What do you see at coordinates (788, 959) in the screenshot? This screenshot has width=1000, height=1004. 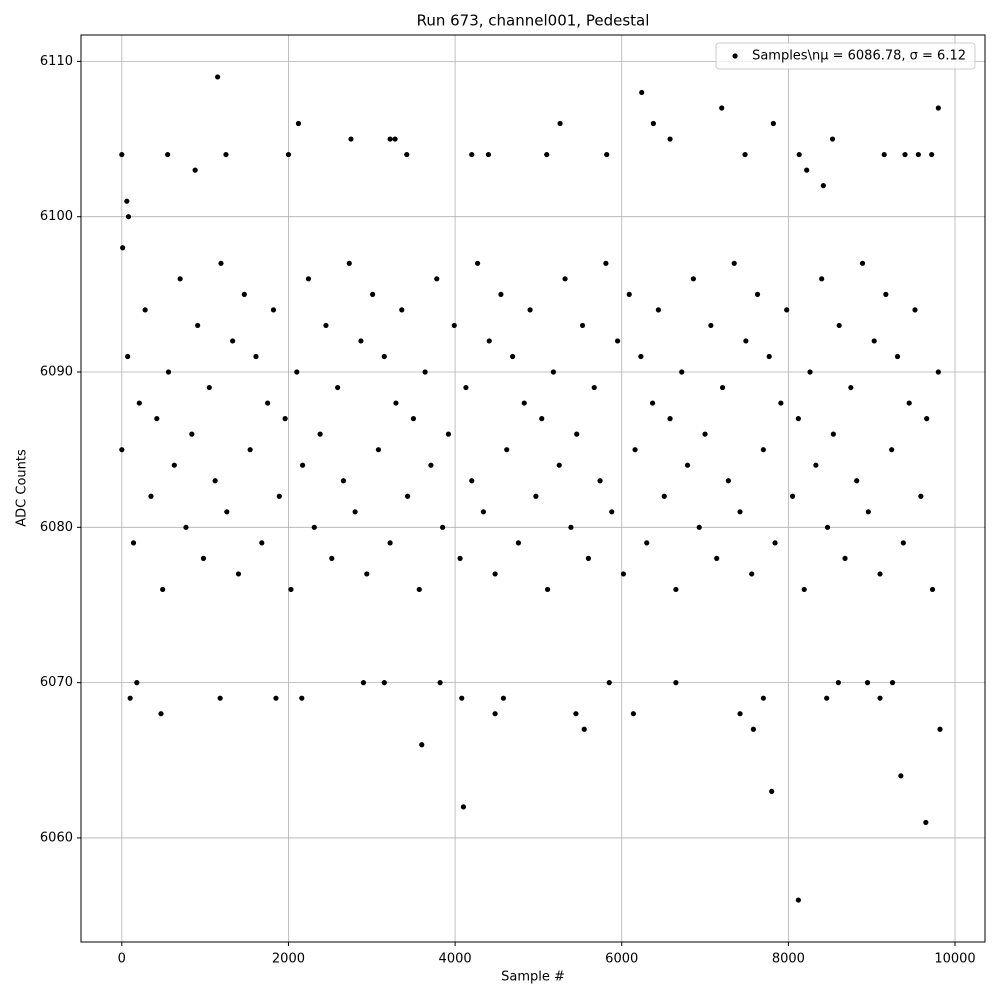 I see `x-tick-label: 8000` at bounding box center [788, 959].